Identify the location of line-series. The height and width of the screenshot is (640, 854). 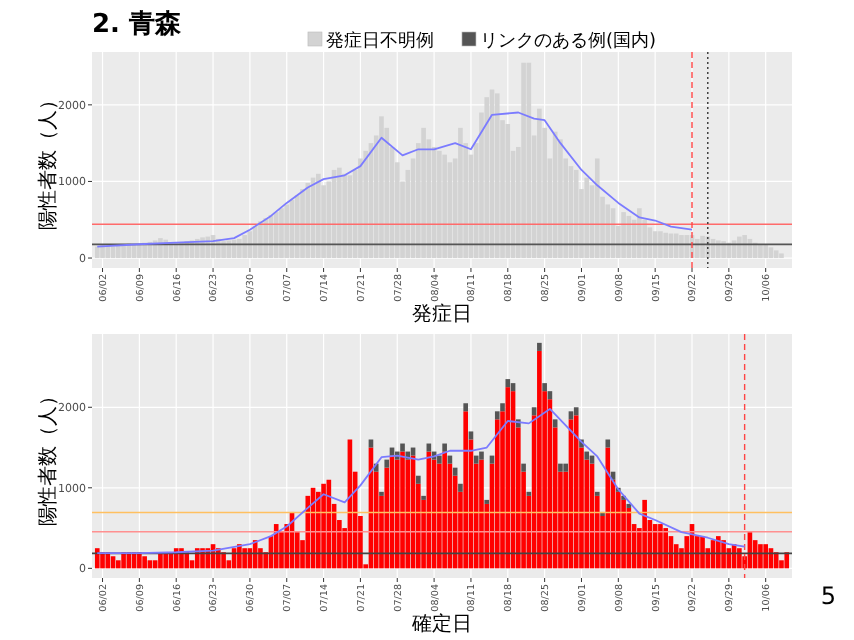
(394, 179).